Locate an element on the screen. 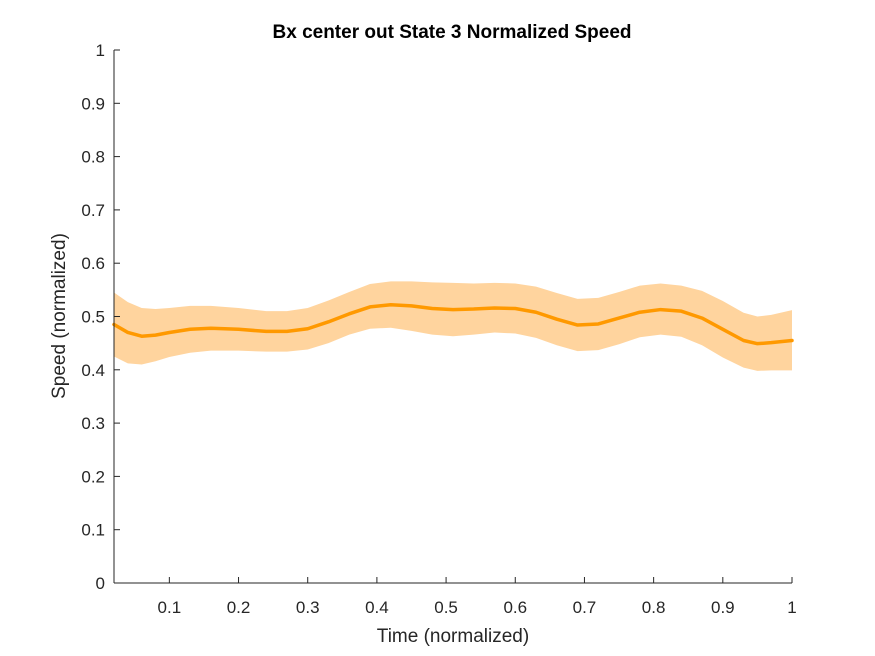  x-axis-label: Time (normalized) is located at coordinates (453, 636).